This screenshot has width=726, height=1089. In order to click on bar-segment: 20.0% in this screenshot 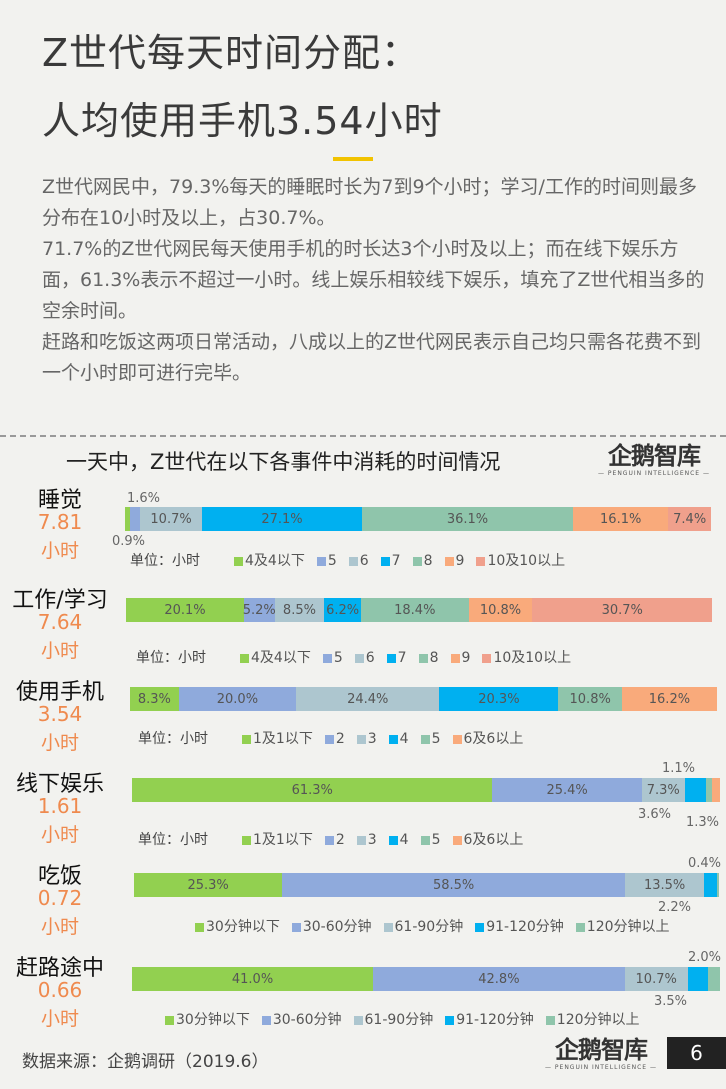, I will do `click(237, 699)`.